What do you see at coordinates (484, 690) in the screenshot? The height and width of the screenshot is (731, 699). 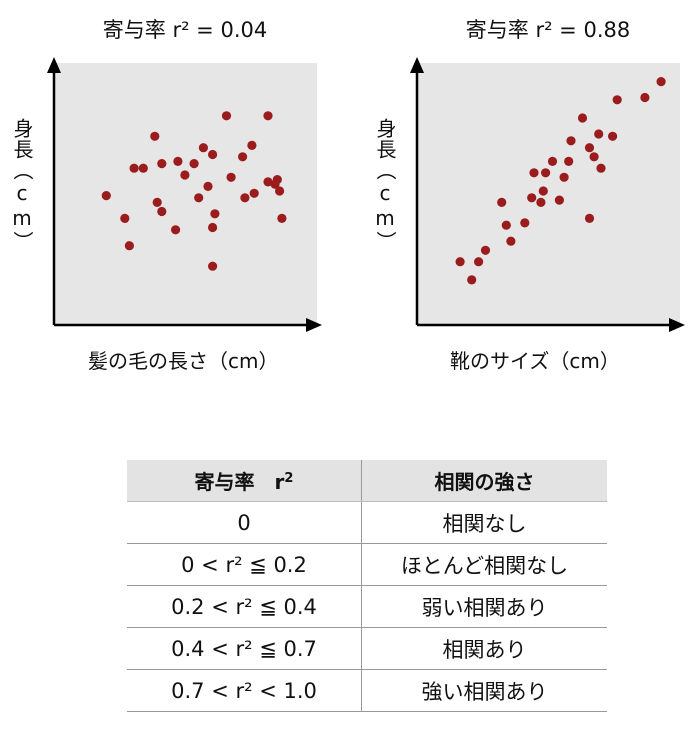 I see `table-cell-strength: 強い相関あり` at bounding box center [484, 690].